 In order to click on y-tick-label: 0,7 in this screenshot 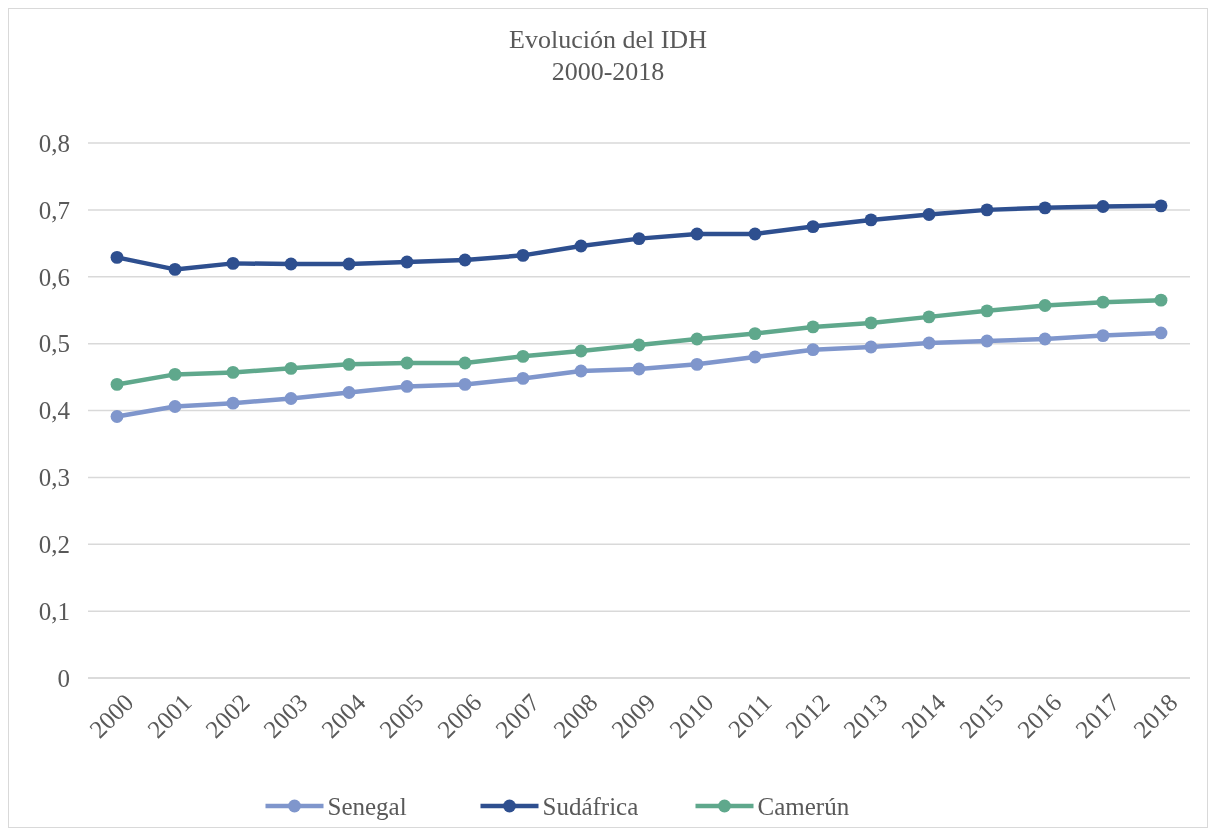, I will do `click(54, 210)`.